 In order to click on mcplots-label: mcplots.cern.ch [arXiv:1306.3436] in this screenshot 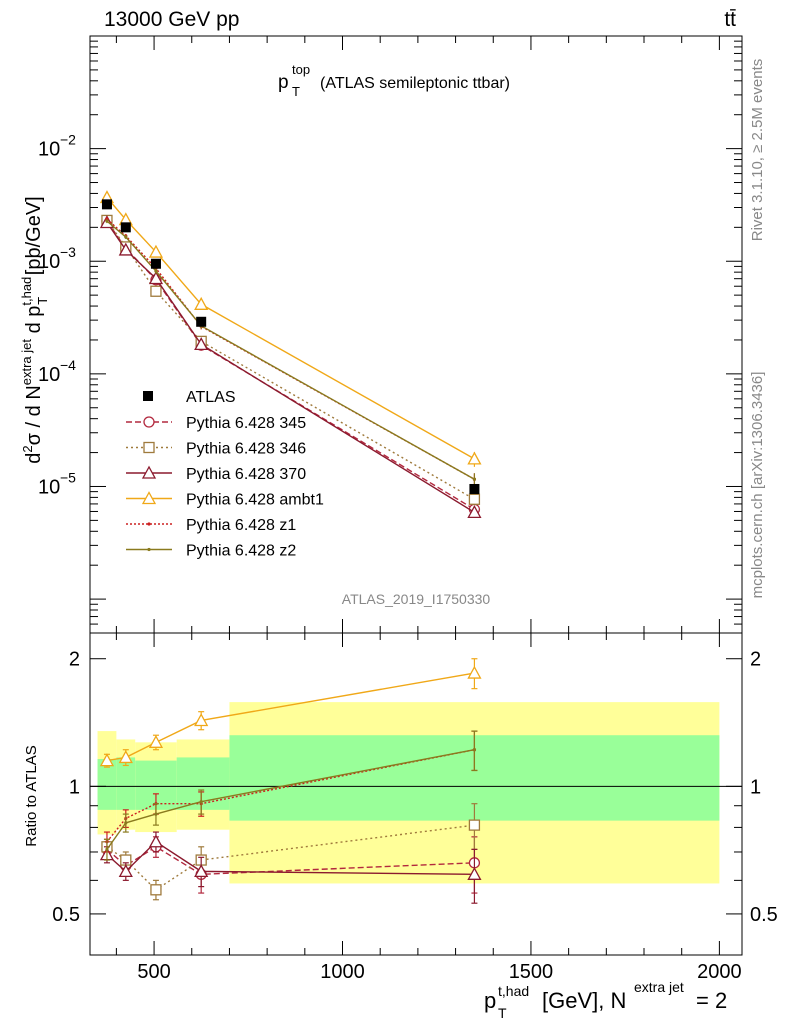, I will do `click(757, 485)`.